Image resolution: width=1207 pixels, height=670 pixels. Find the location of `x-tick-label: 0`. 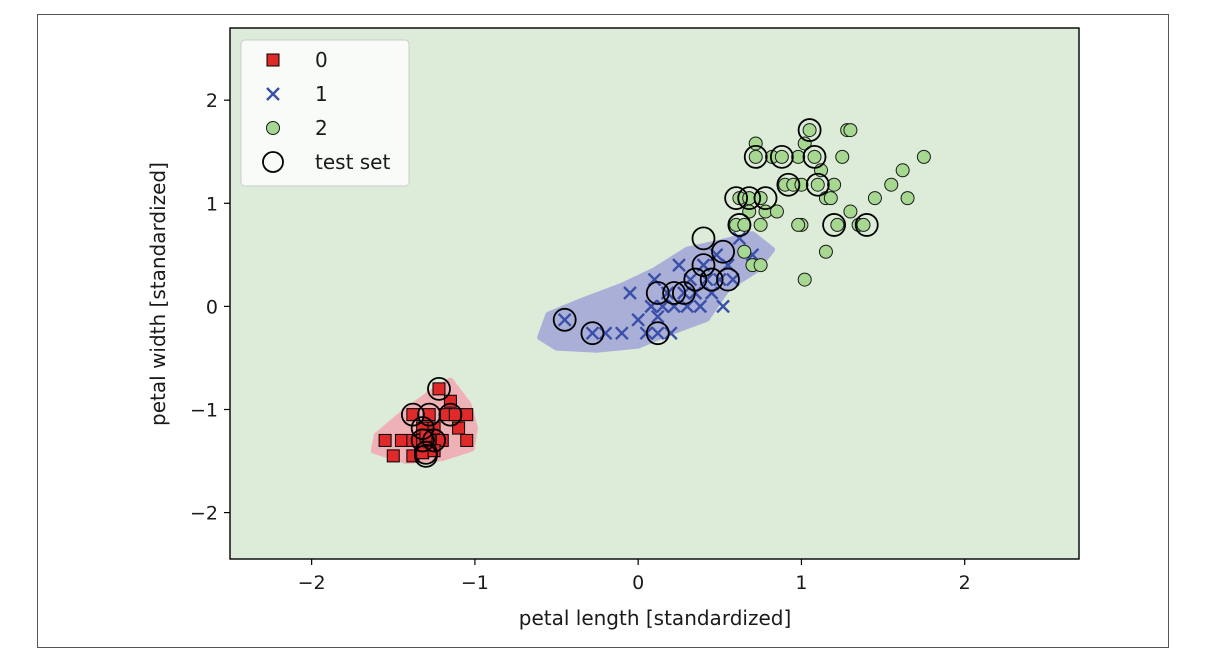

x-tick-label: 0 is located at coordinates (638, 583).